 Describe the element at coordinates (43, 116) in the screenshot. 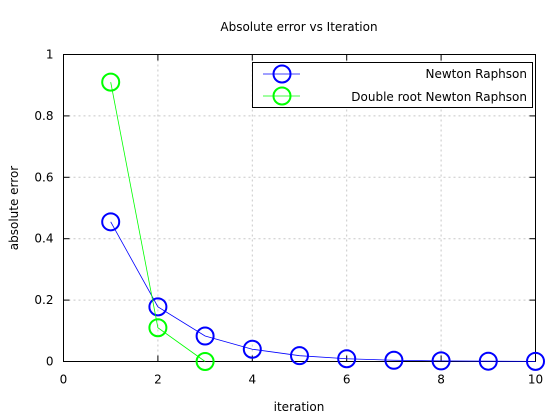

I see `y-tick-label: 0.8` at that location.